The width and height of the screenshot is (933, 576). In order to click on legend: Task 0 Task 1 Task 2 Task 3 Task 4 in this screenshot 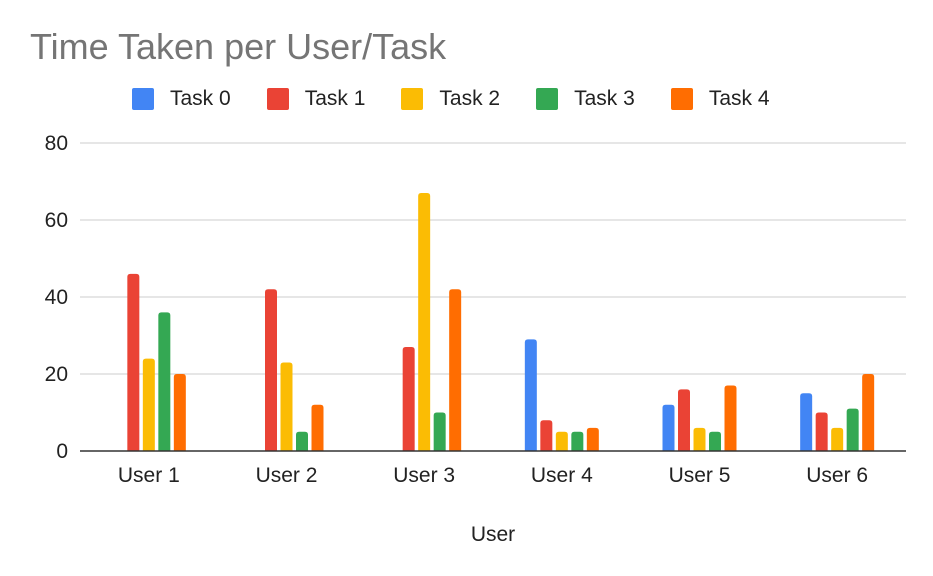, I will do `click(451, 99)`.